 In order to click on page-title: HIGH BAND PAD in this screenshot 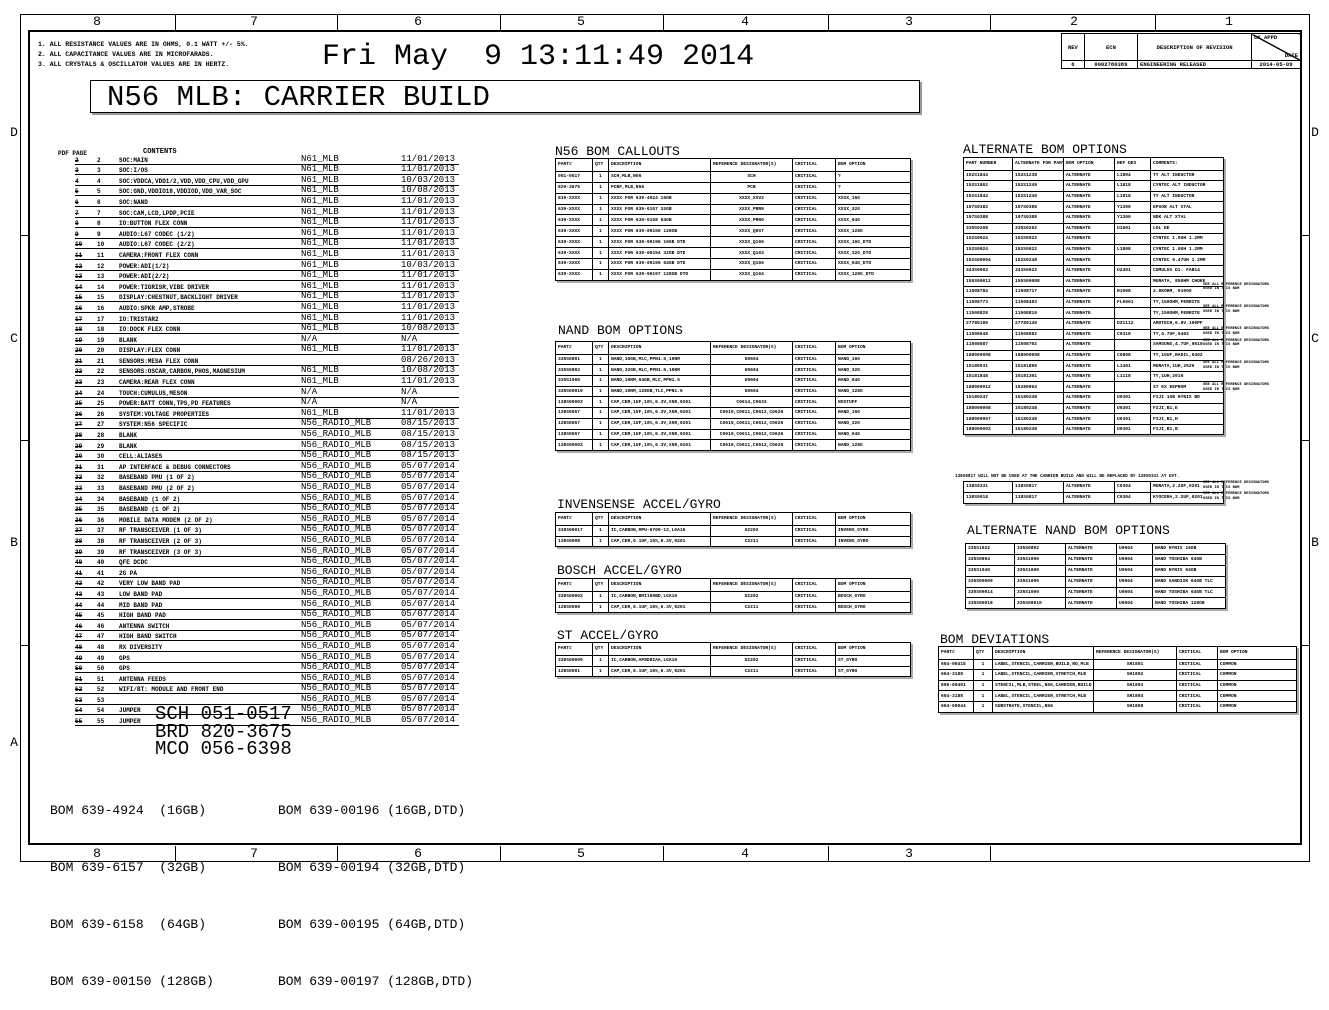, I will do `click(142, 616)`.